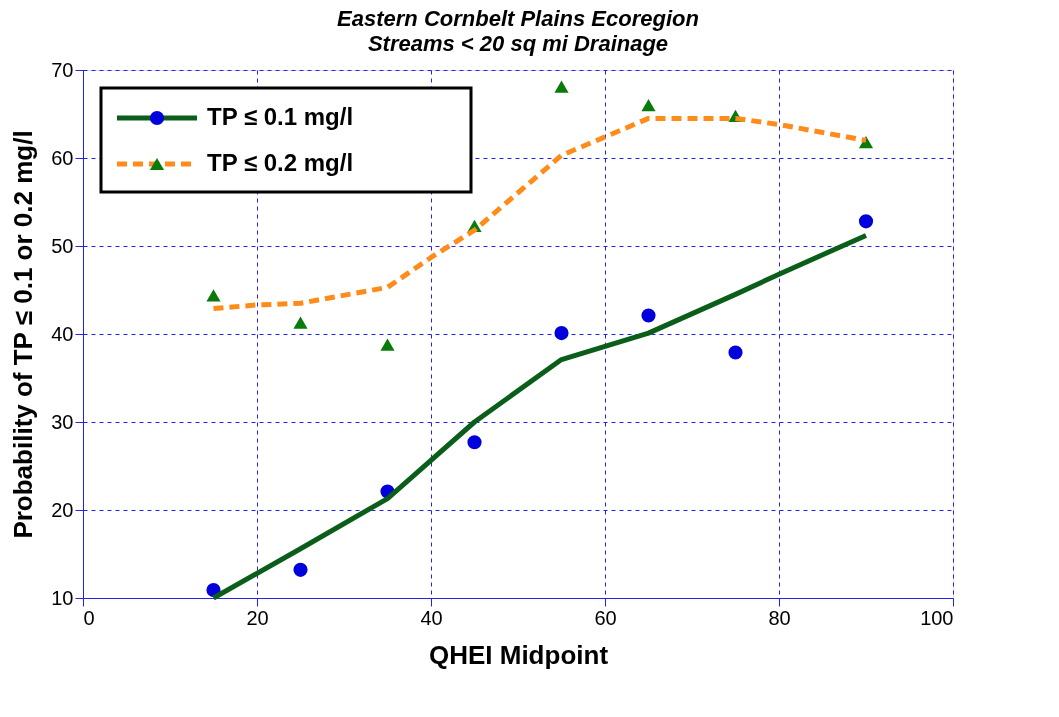 Image resolution: width=1059 pixels, height=717 pixels. What do you see at coordinates (431, 617) in the screenshot?
I see `x-tick-label: 40` at bounding box center [431, 617].